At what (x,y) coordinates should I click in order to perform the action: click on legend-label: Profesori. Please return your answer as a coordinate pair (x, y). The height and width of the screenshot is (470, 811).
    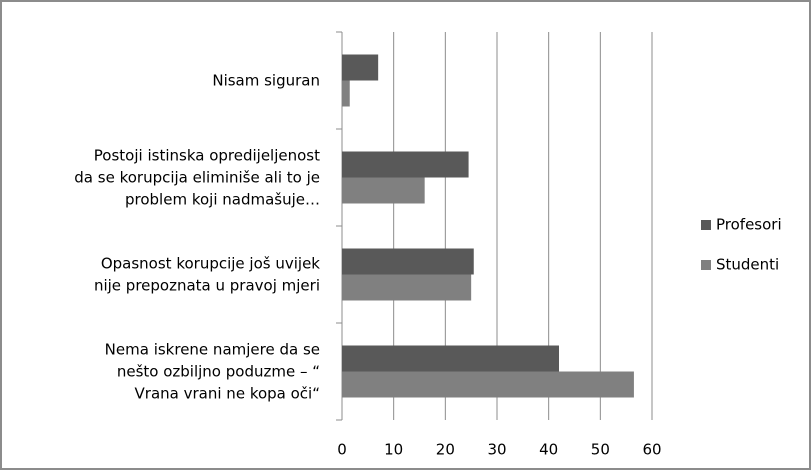
    Looking at the image, I should click on (749, 225).